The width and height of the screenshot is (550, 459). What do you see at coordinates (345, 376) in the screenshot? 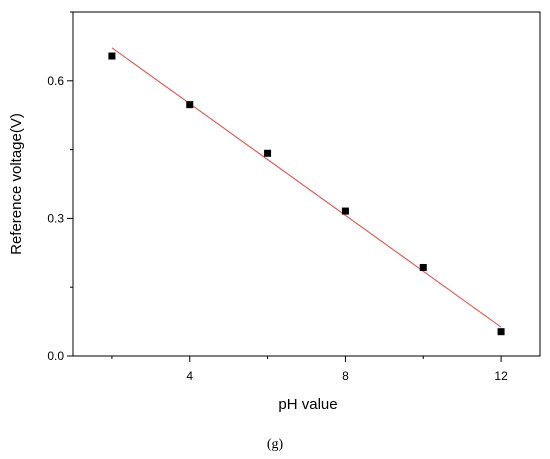
I see `x-tick-label: 8` at bounding box center [345, 376].